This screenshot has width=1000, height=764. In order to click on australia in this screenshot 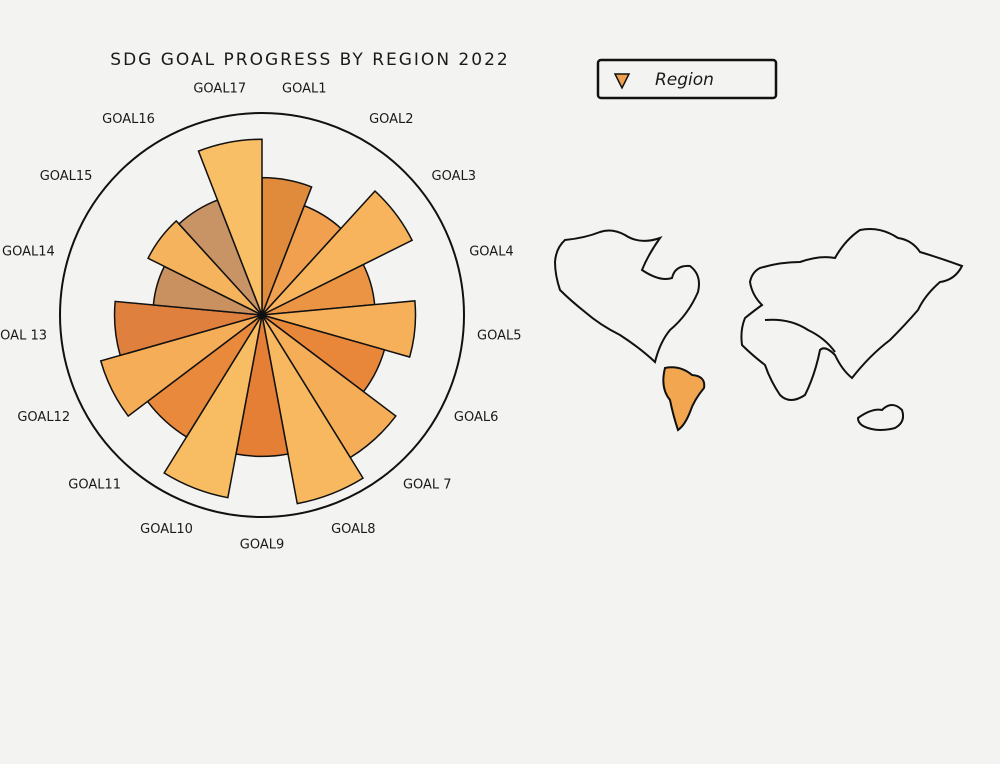, I will do `click(880, 417)`.